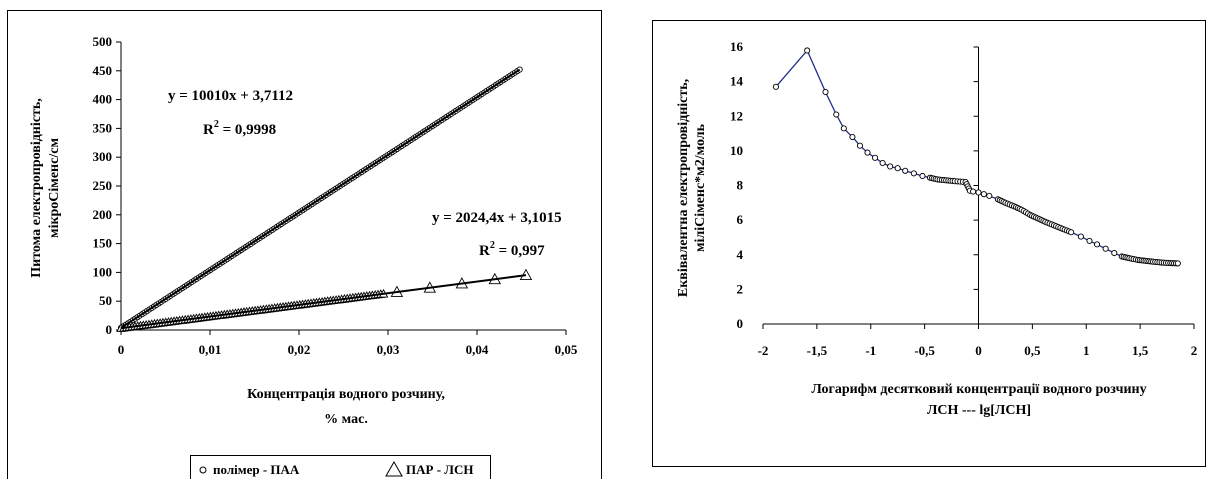 The height and width of the screenshot is (484, 1214). Describe the element at coordinates (740, 288) in the screenshot. I see `y-tick-label: 2` at that location.